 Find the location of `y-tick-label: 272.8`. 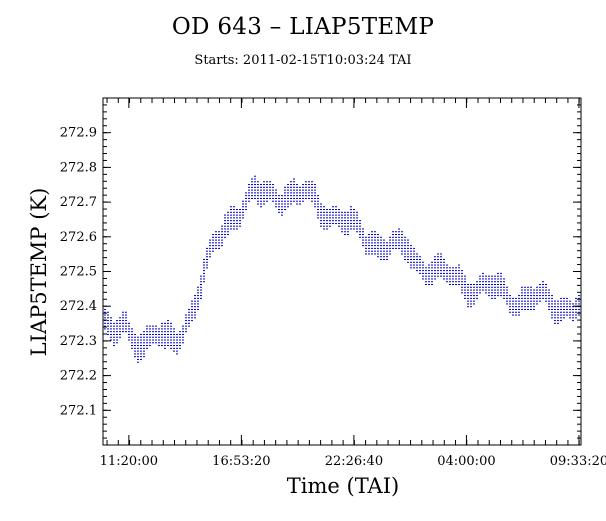

y-tick-label: 272.8 is located at coordinates (78, 167).